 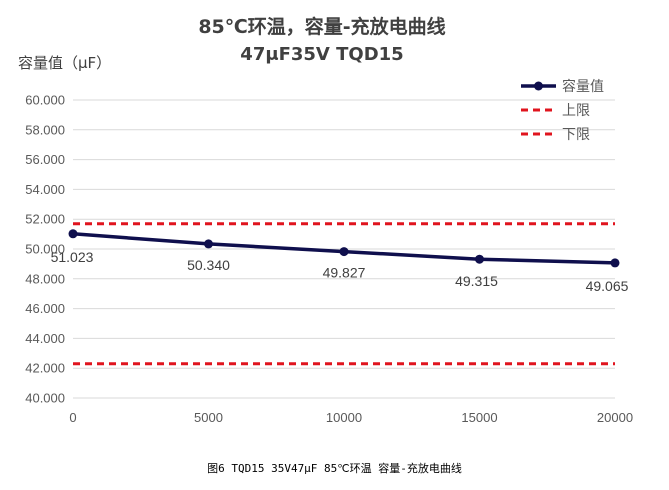 What do you see at coordinates (344, 417) in the screenshot?
I see `x-tick-label: 10000` at bounding box center [344, 417].